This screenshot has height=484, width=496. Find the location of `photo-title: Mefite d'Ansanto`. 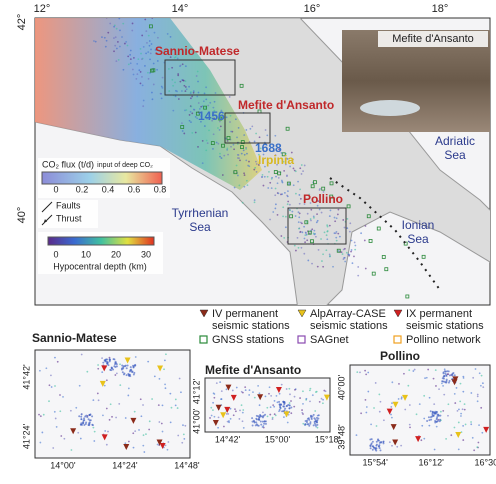

photo-title: Mefite d'Ansanto is located at coordinates (433, 39).